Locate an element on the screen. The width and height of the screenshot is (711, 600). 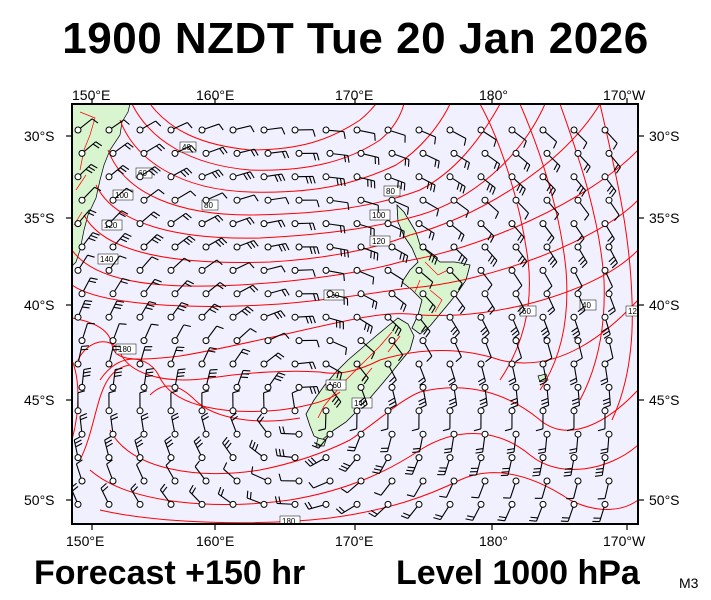
lon-label-top: 180° is located at coordinates (493, 95).